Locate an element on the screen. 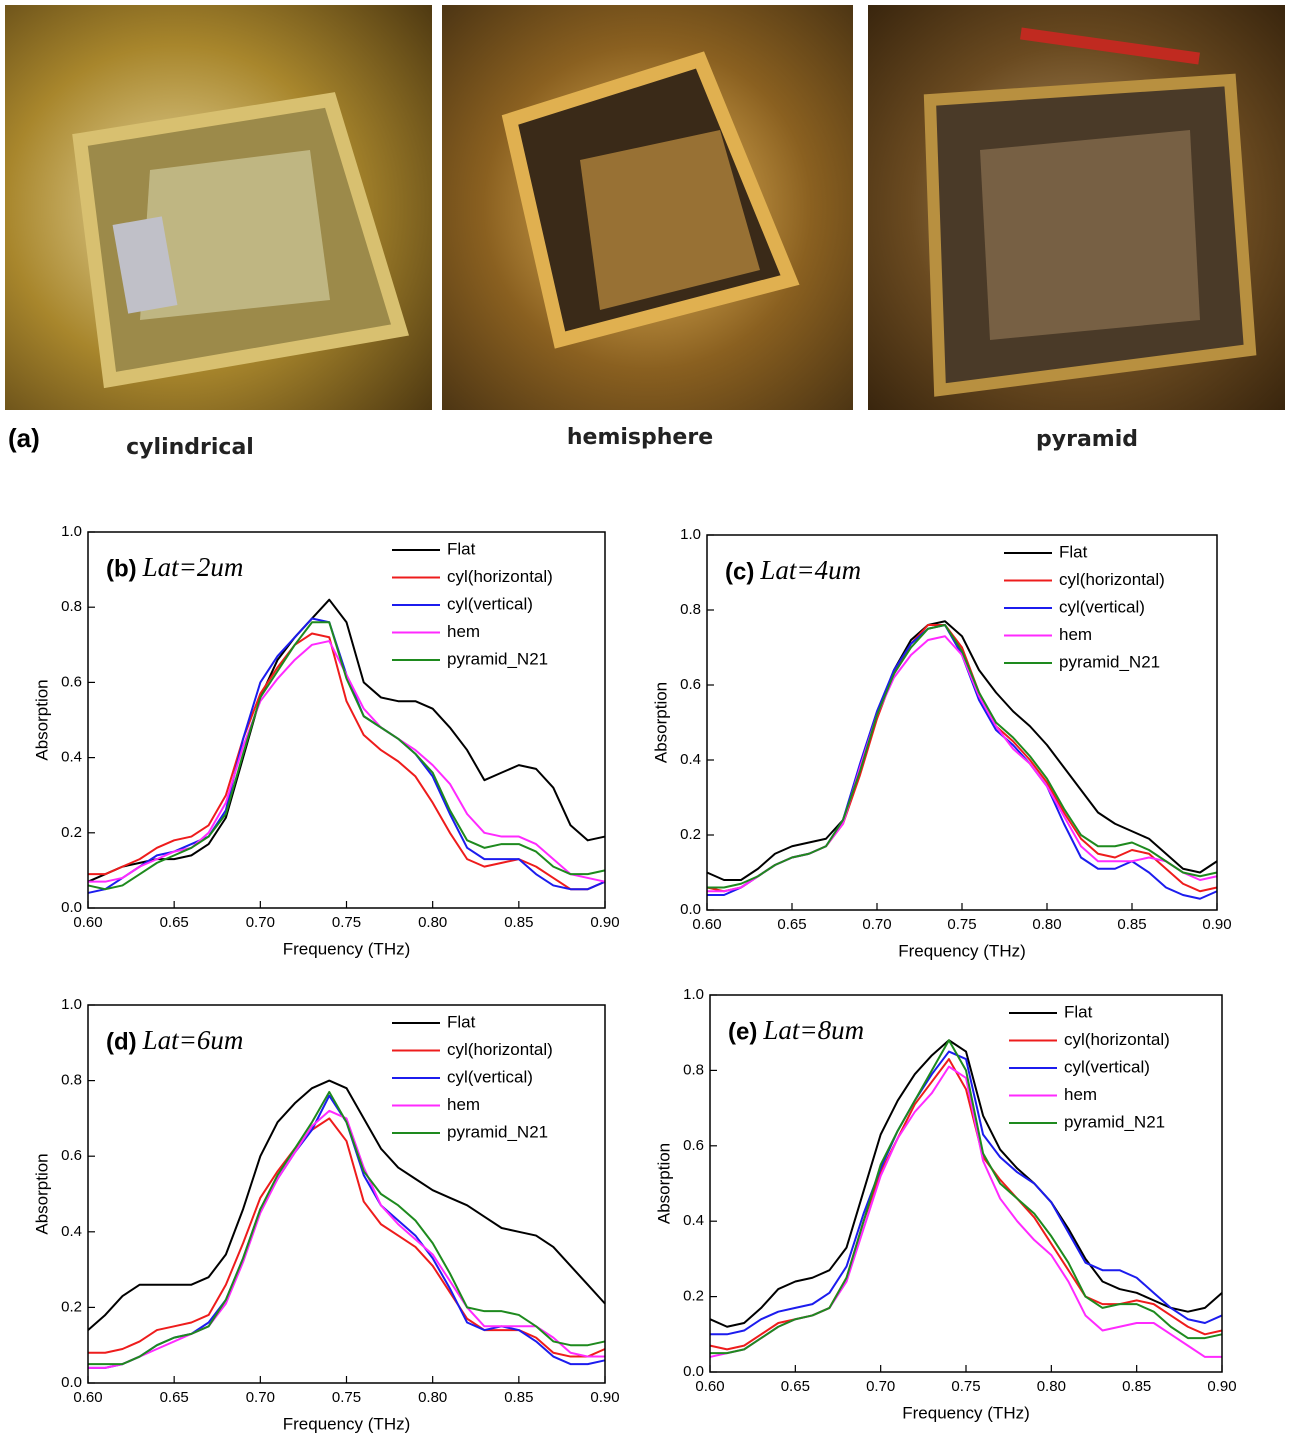 This screenshot has height=1437, width=1289. photo-caption: cylindrical is located at coordinates (190, 447).